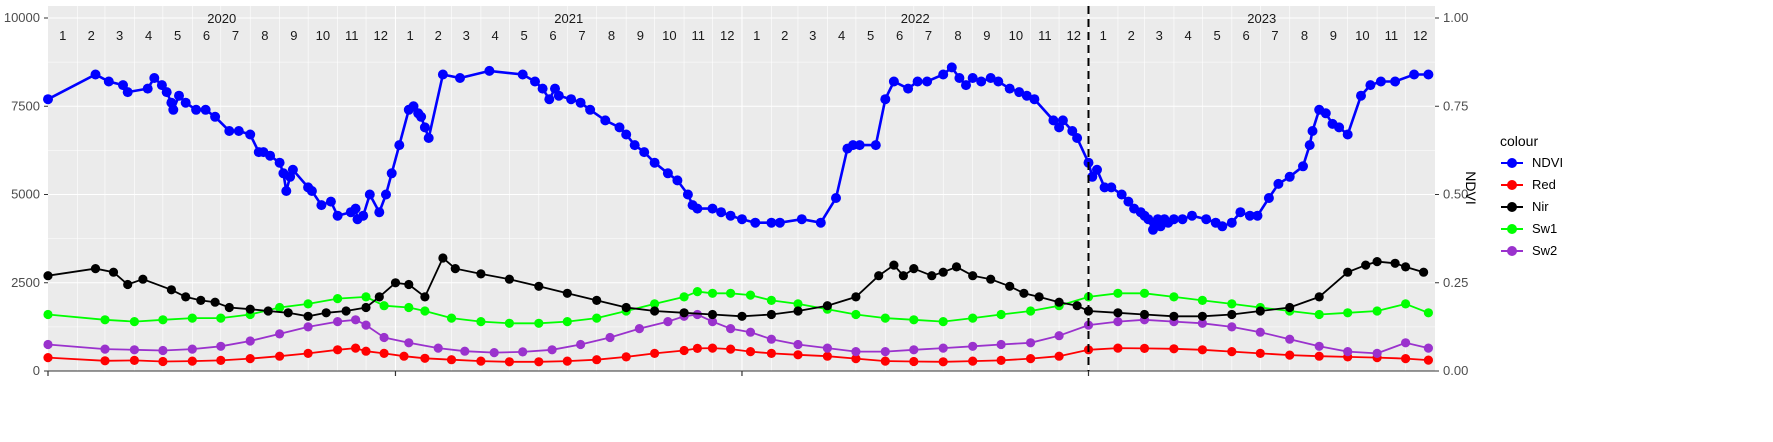 The height and width of the screenshot is (442, 1773). What do you see at coordinates (1261, 18) in the screenshot?
I see `year-label: 2023` at bounding box center [1261, 18].